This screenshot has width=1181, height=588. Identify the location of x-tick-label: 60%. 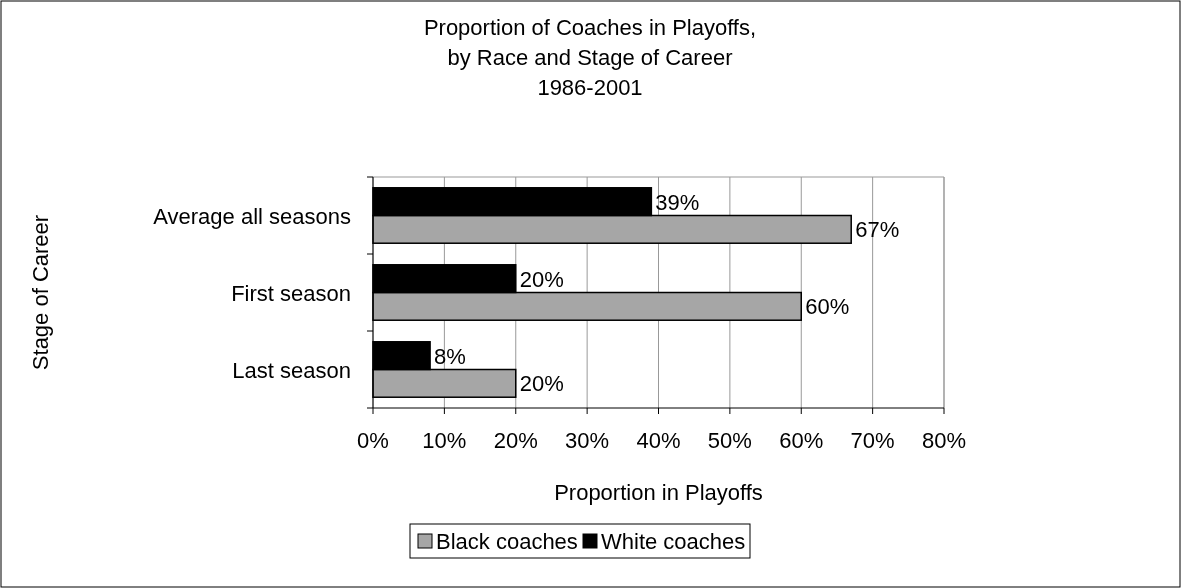
(801, 440).